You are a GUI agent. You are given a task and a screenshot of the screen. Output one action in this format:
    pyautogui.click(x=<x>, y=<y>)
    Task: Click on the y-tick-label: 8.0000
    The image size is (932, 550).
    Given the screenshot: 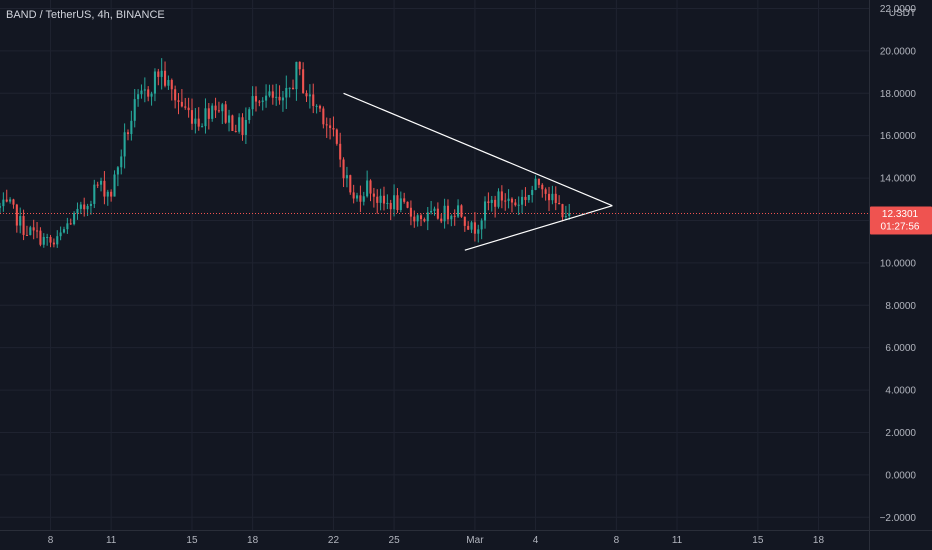 What is the action you would take?
    pyautogui.click(x=900, y=306)
    